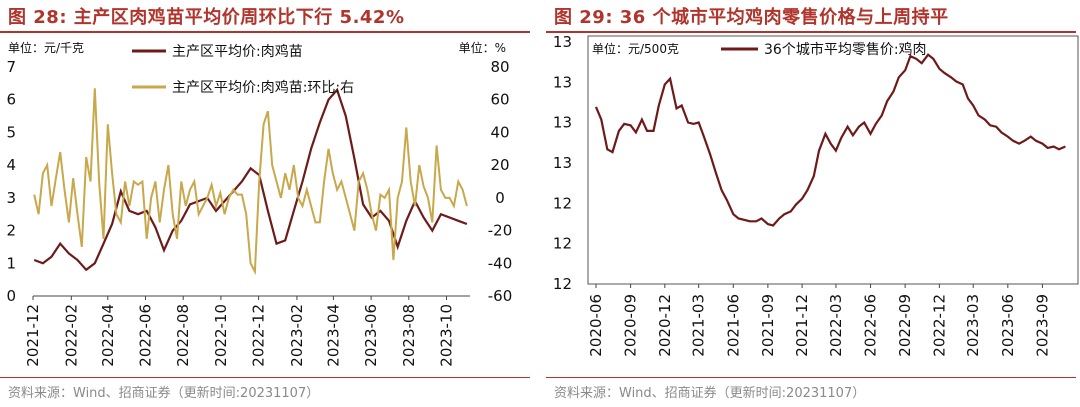 The height and width of the screenshot is (407, 1080). Describe the element at coordinates (447, 335) in the screenshot. I see `x-tick-label: 2023-10` at that location.